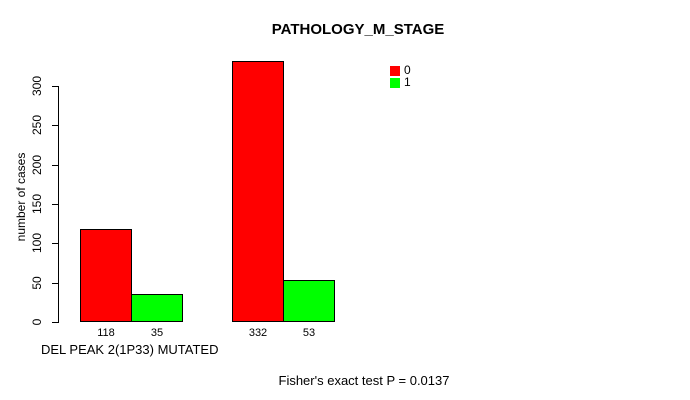 This screenshot has width=690, height=400. Describe the element at coordinates (106, 275) in the screenshot. I see `bar-group1-series0` at that location.